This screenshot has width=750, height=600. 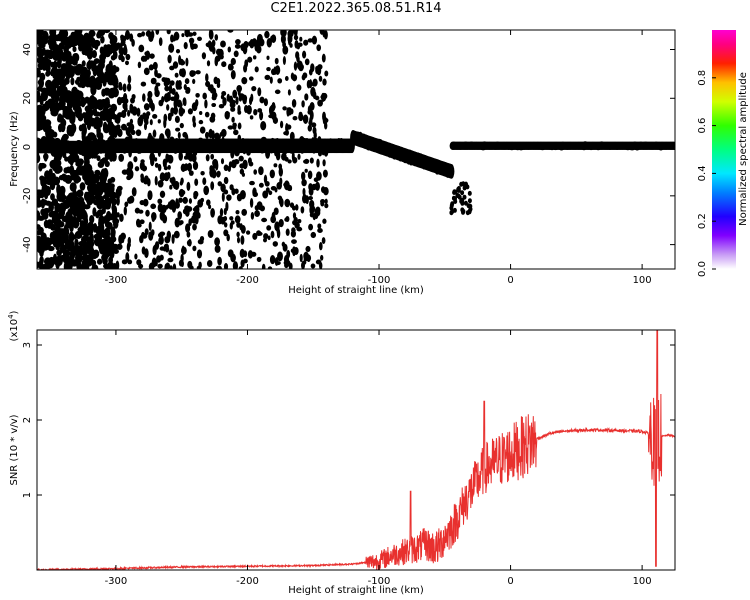 What do you see at coordinates (27, 98) in the screenshot?
I see `top-y-tick-label: 20` at bounding box center [27, 98].